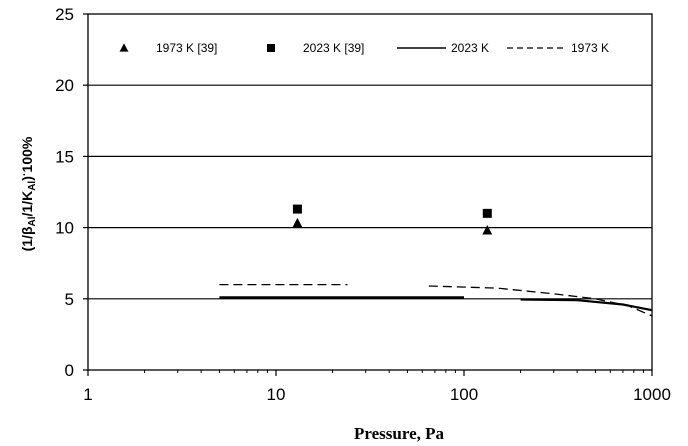  What do you see at coordinates (87, 394) in the screenshot?
I see `x-tick-label: 1` at bounding box center [87, 394].